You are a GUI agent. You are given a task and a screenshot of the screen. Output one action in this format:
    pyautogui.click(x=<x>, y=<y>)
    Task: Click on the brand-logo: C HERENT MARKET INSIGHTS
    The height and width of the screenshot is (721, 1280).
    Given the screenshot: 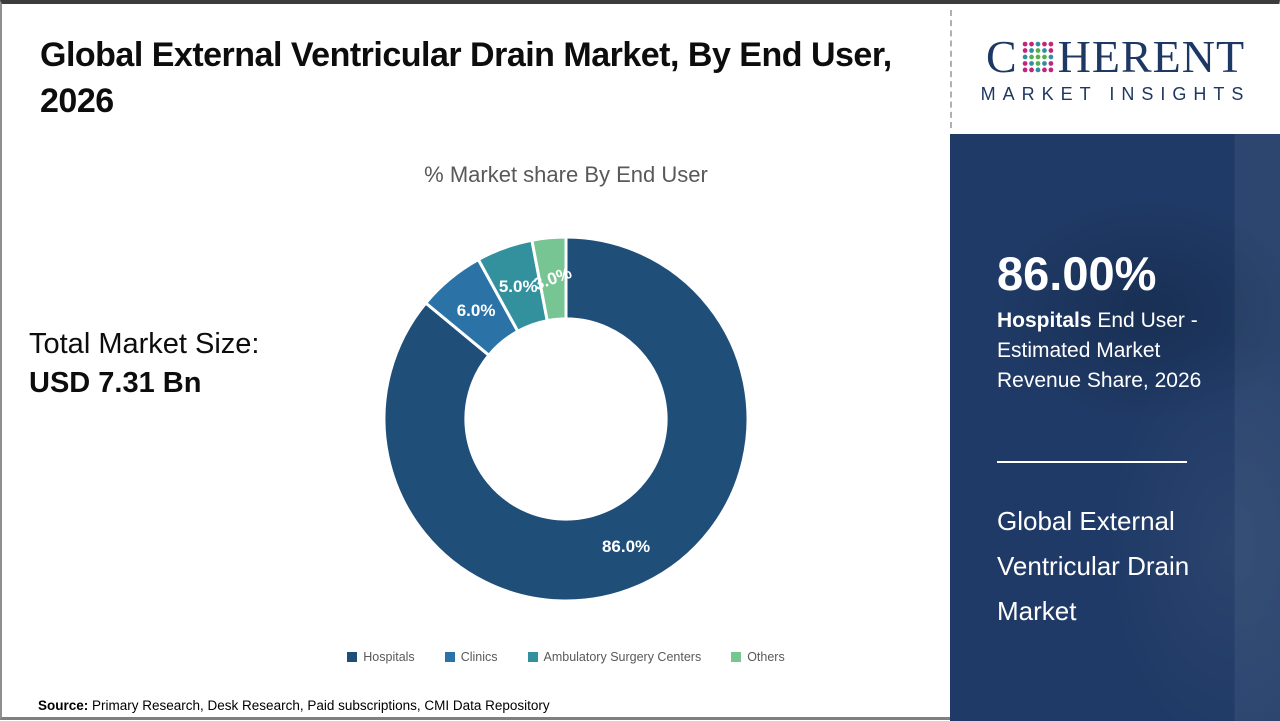 What is the action you would take?
    pyautogui.click(x=1115, y=69)
    